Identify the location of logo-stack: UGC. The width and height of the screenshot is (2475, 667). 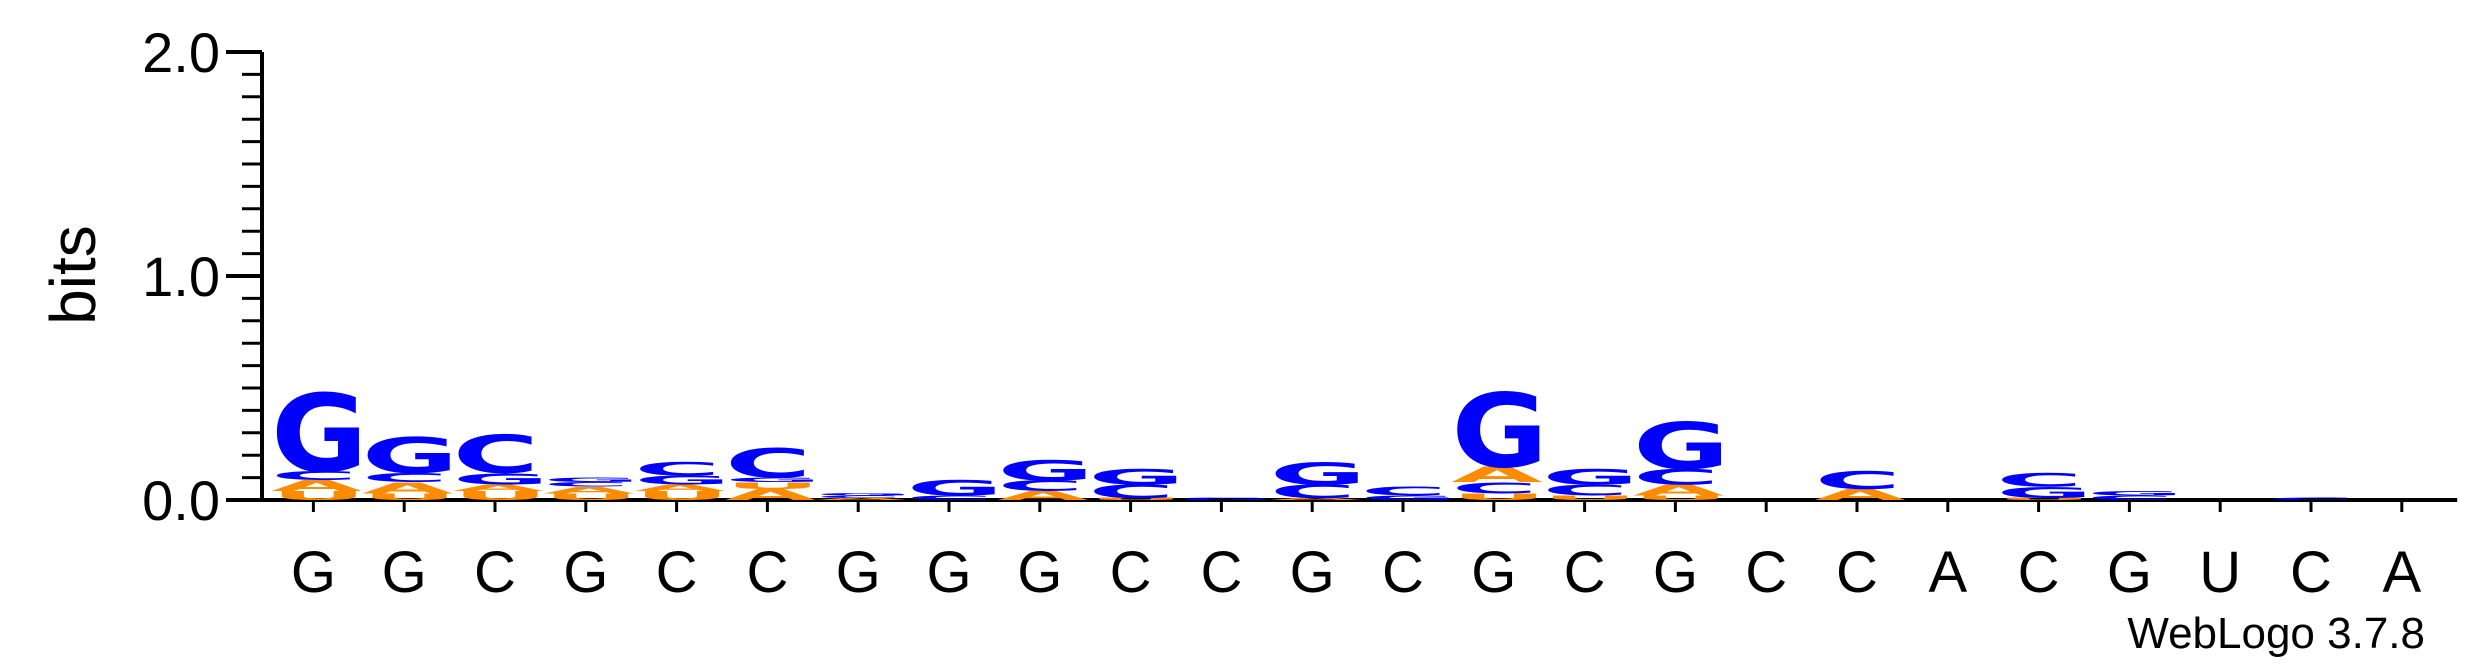
(2044, 486).